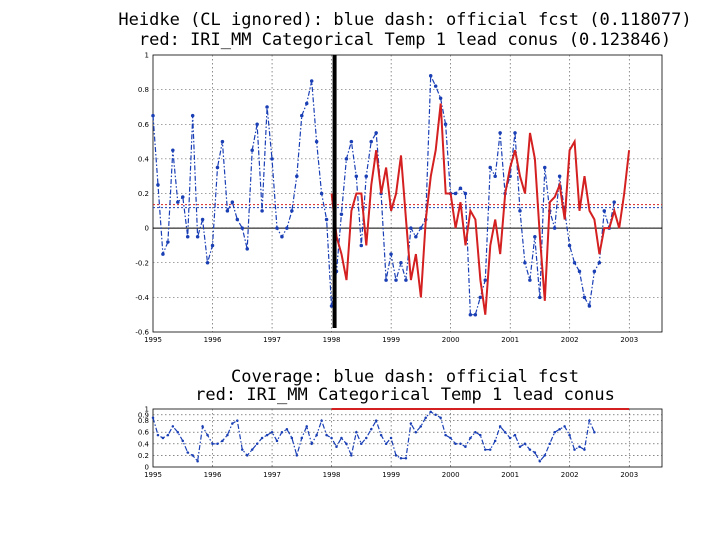  I want to click on coverage-x-tick-label: 2003, so click(629, 475).